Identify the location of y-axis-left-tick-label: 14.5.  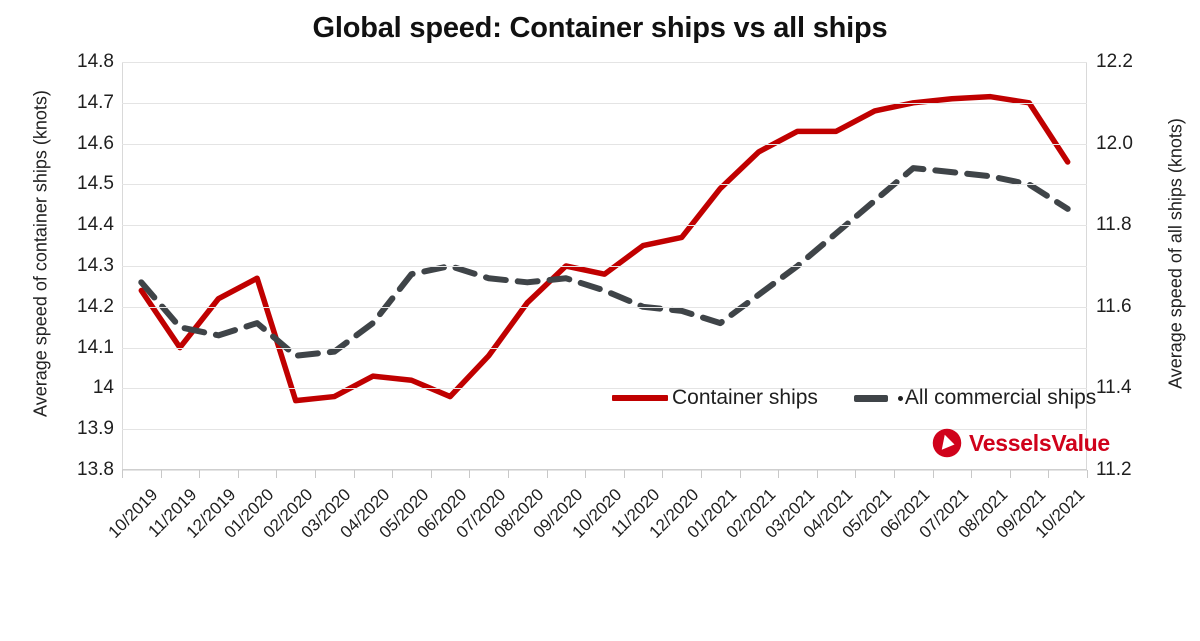
(95, 184).